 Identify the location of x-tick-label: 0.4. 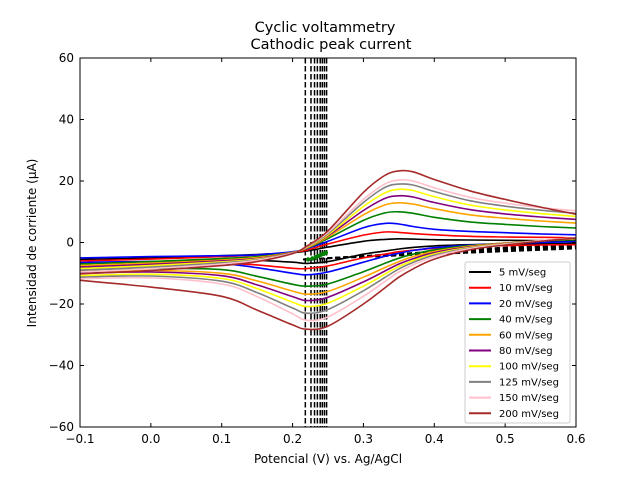
(434, 439).